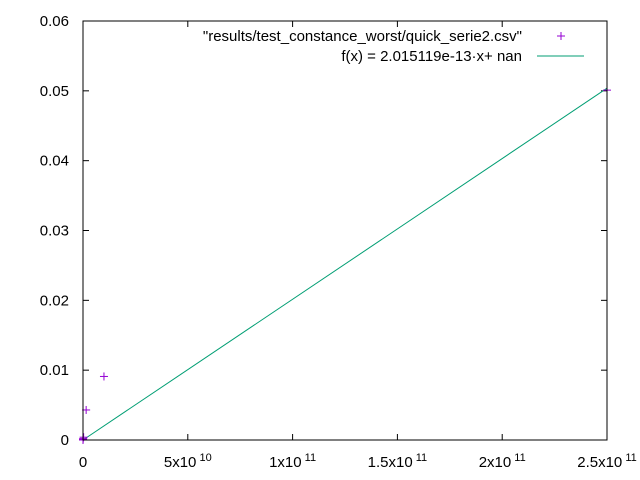 The width and height of the screenshot is (640, 480). I want to click on data-point, so click(103, 376).